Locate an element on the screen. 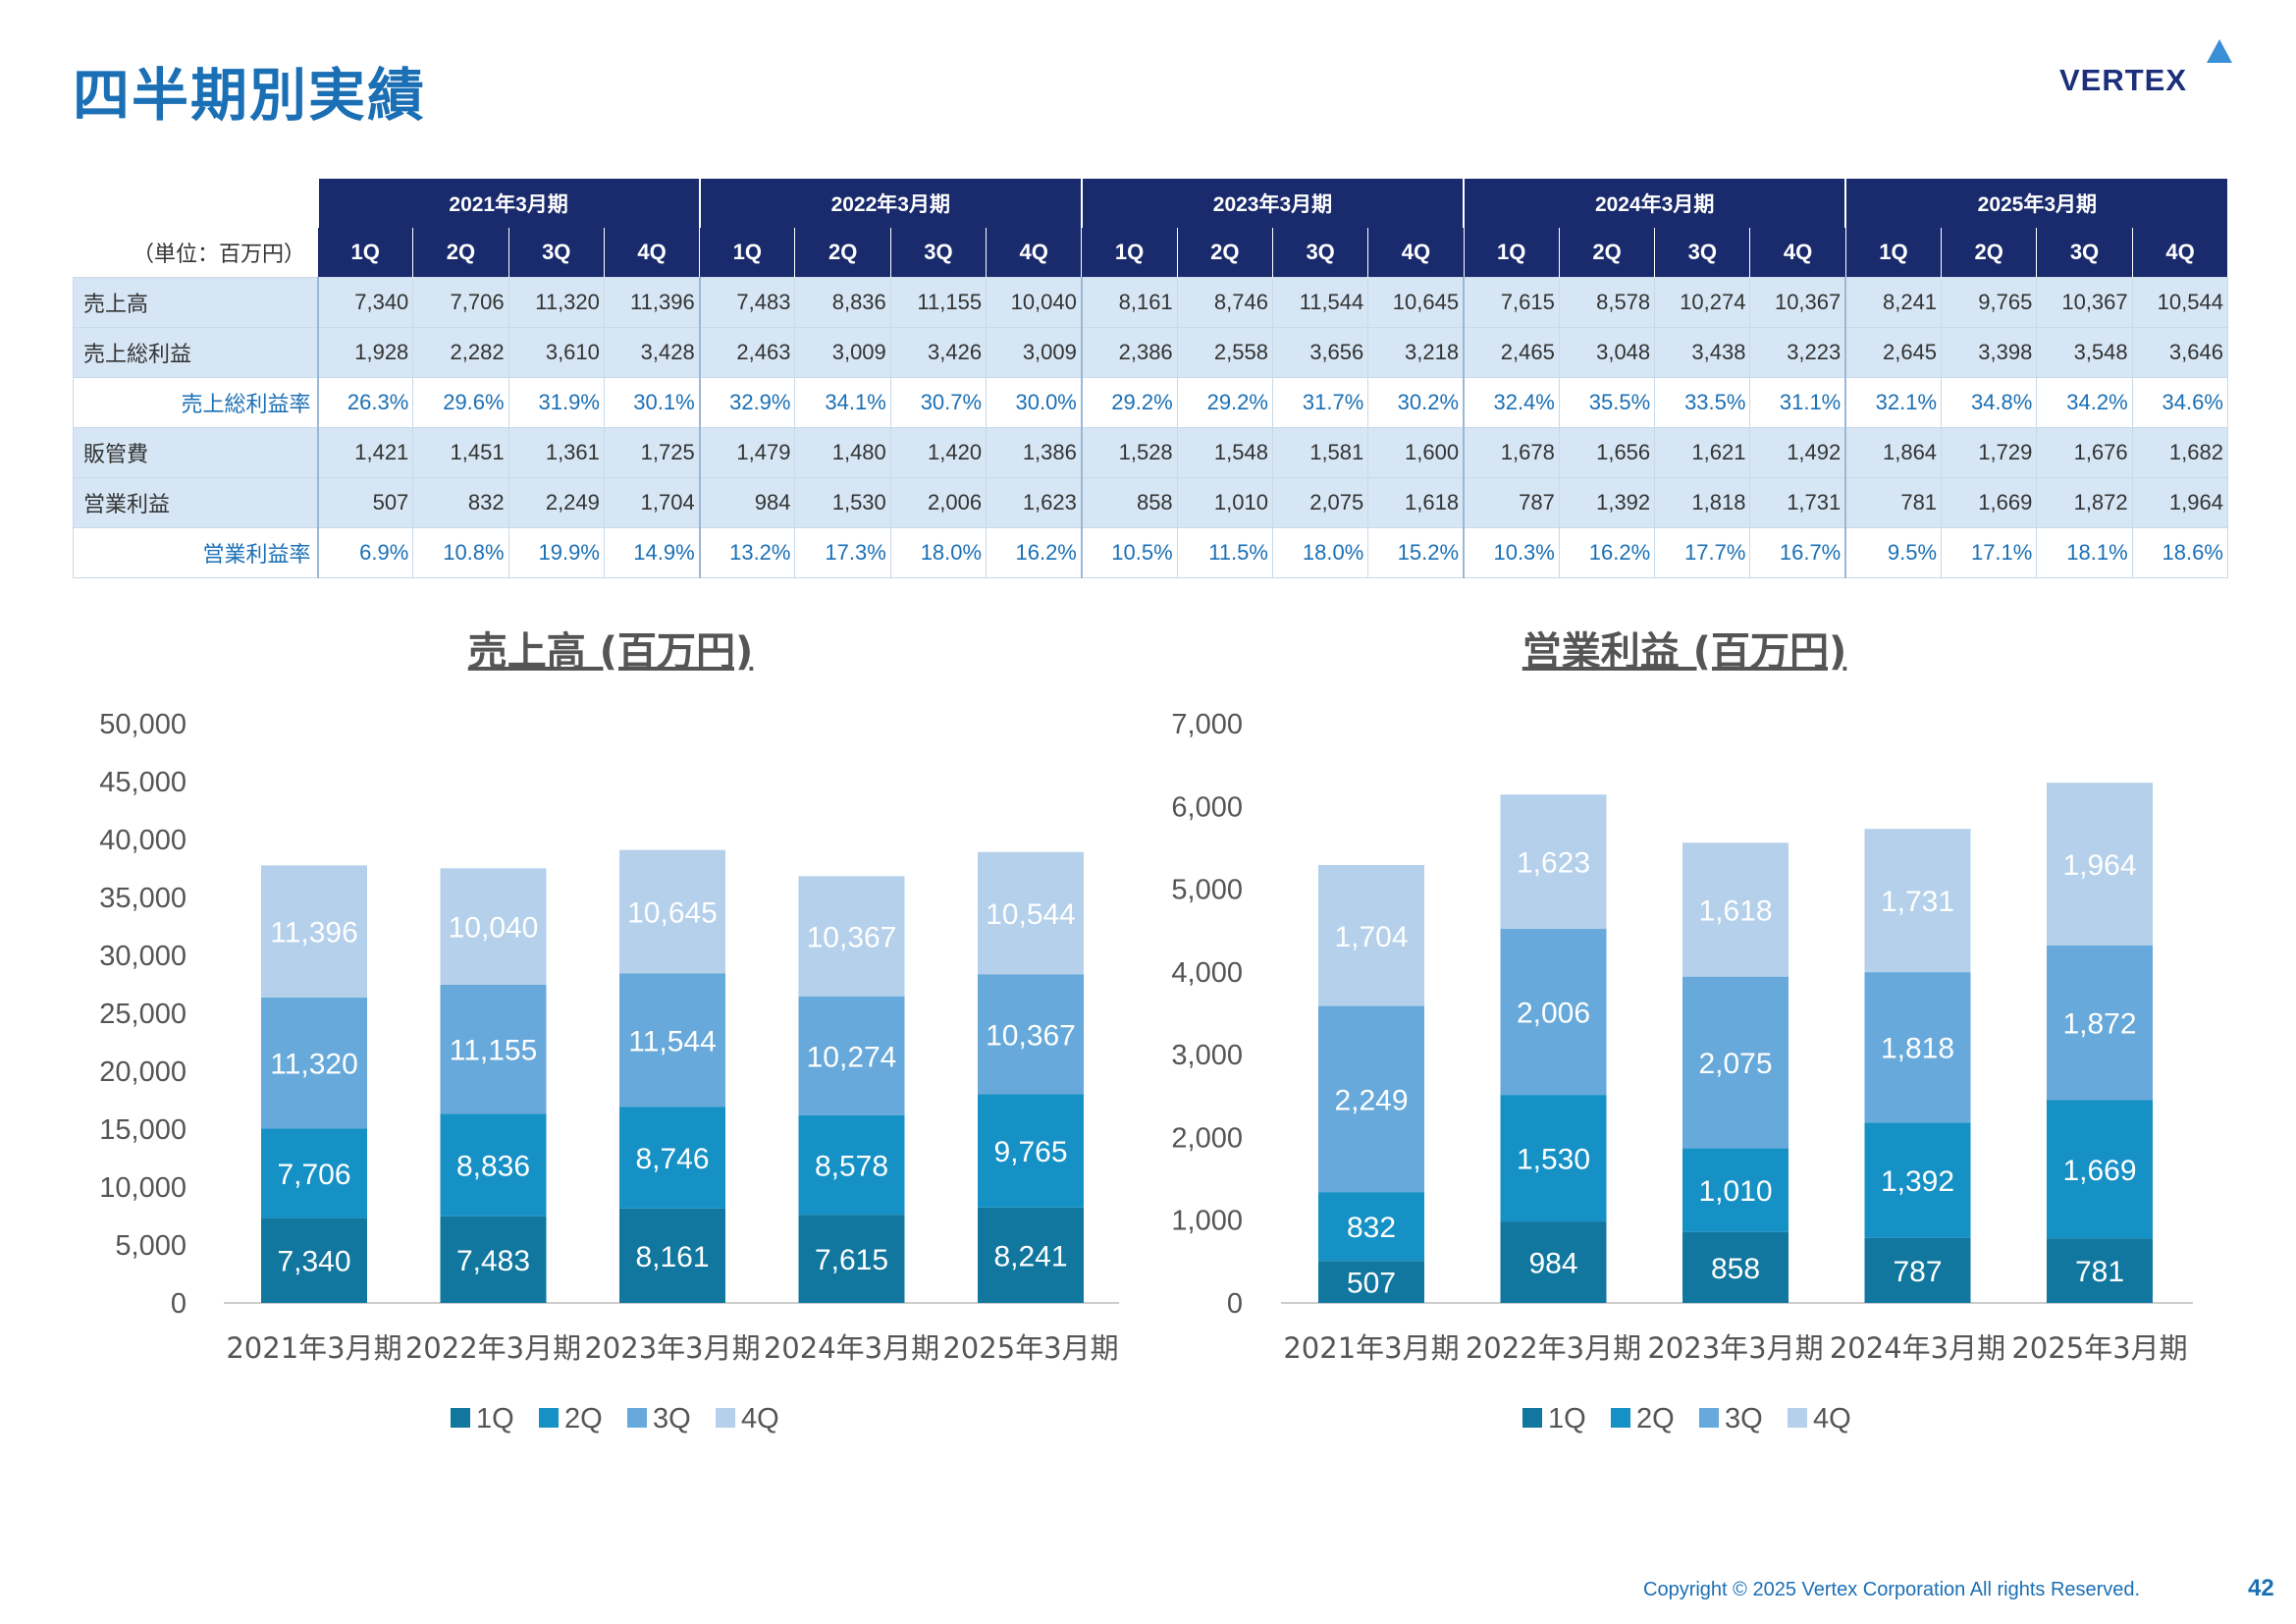  year-header: 2024年3月期 is located at coordinates (1654, 203).